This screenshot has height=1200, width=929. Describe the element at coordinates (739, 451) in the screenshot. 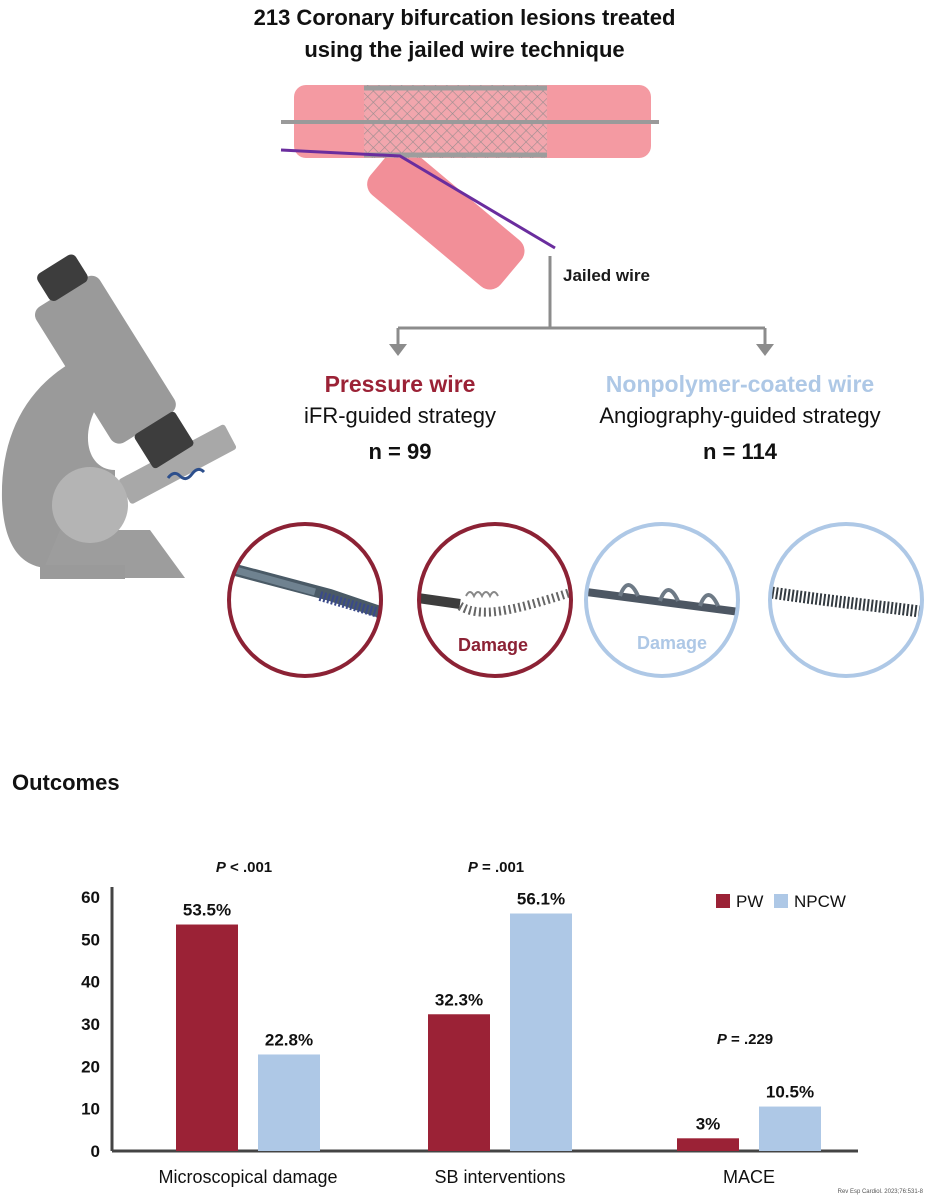

I see `npcw-group-n: n = 114` at that location.